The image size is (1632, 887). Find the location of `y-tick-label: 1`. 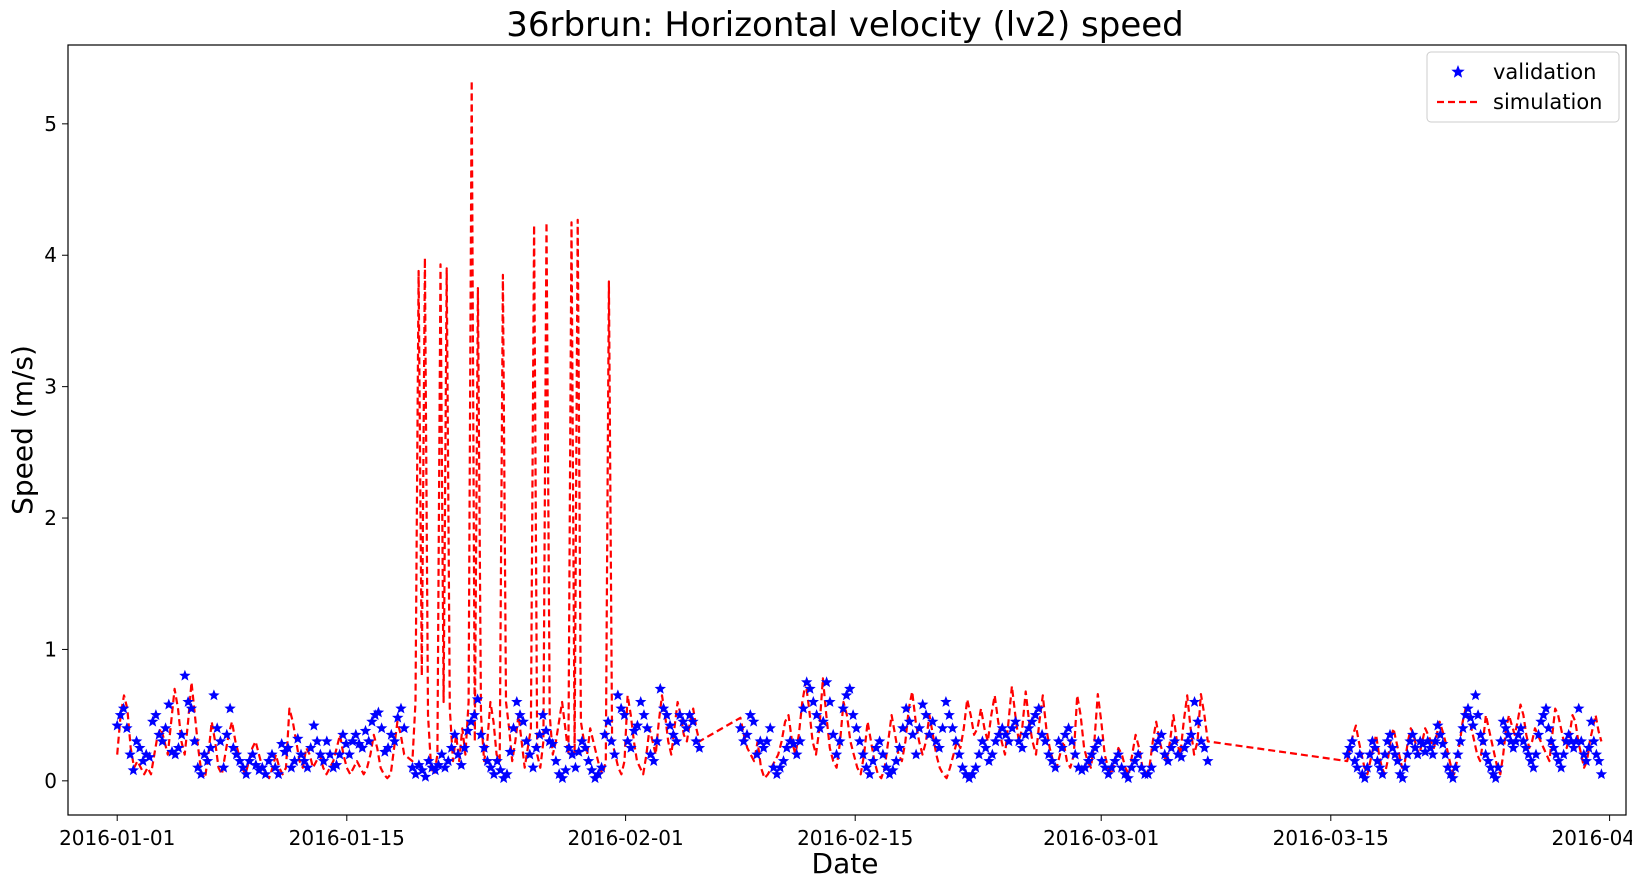

y-tick-label: 1 is located at coordinates (50, 649).